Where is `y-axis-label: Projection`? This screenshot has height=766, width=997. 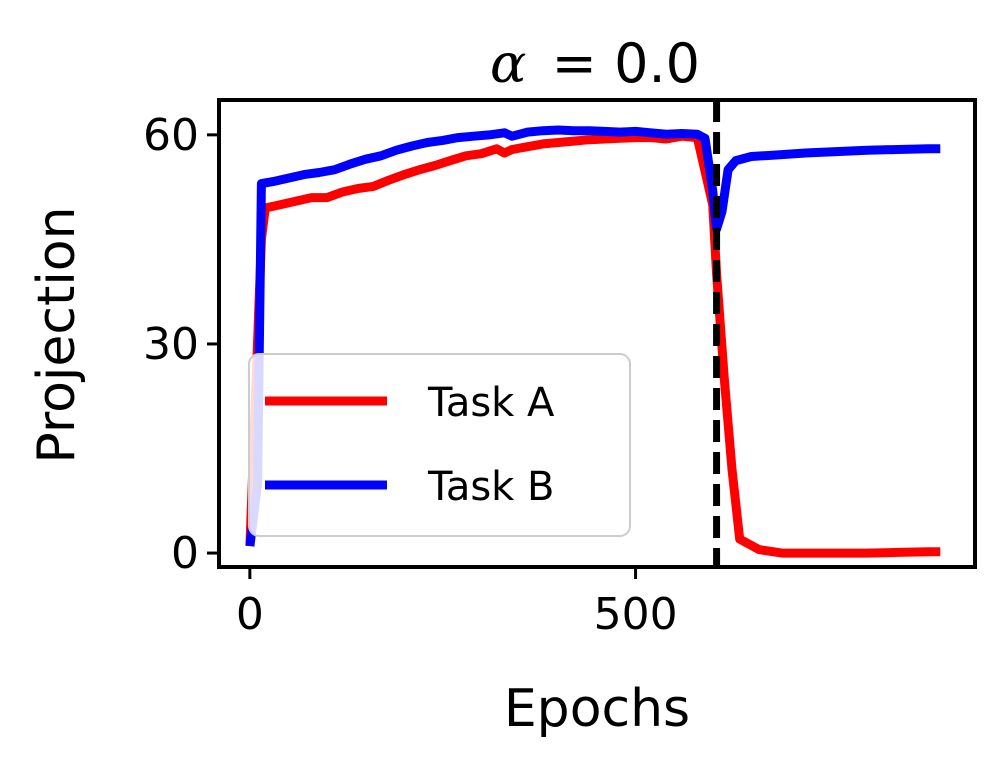
y-axis-label: Projection is located at coordinates (57, 334).